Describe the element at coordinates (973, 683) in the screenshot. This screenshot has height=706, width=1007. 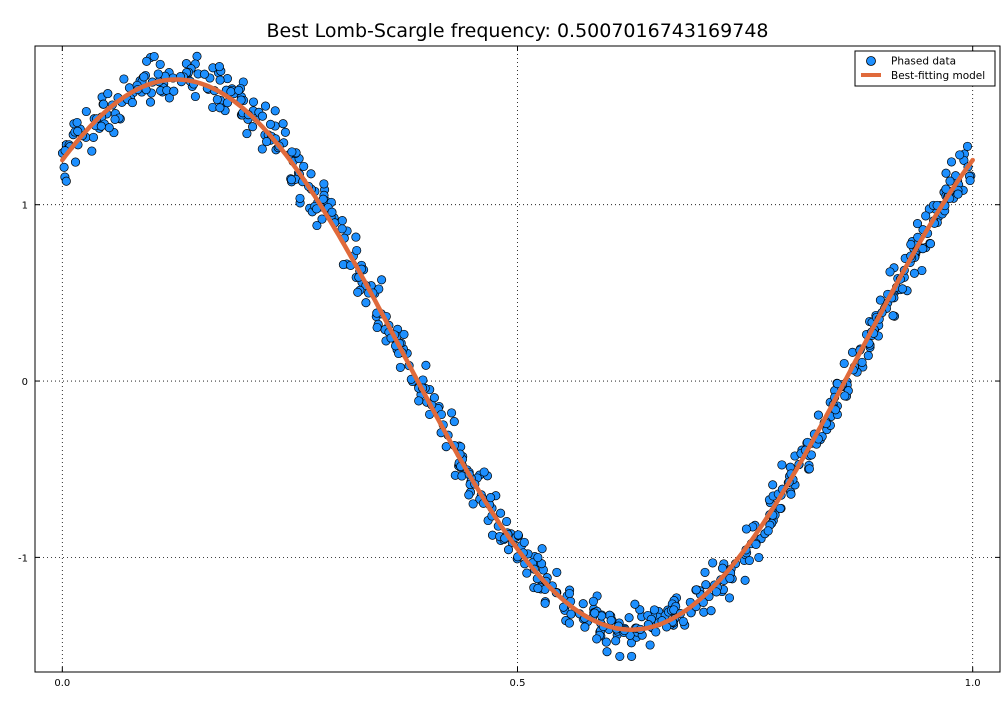
I see `x-tick-label: 1.0` at that location.